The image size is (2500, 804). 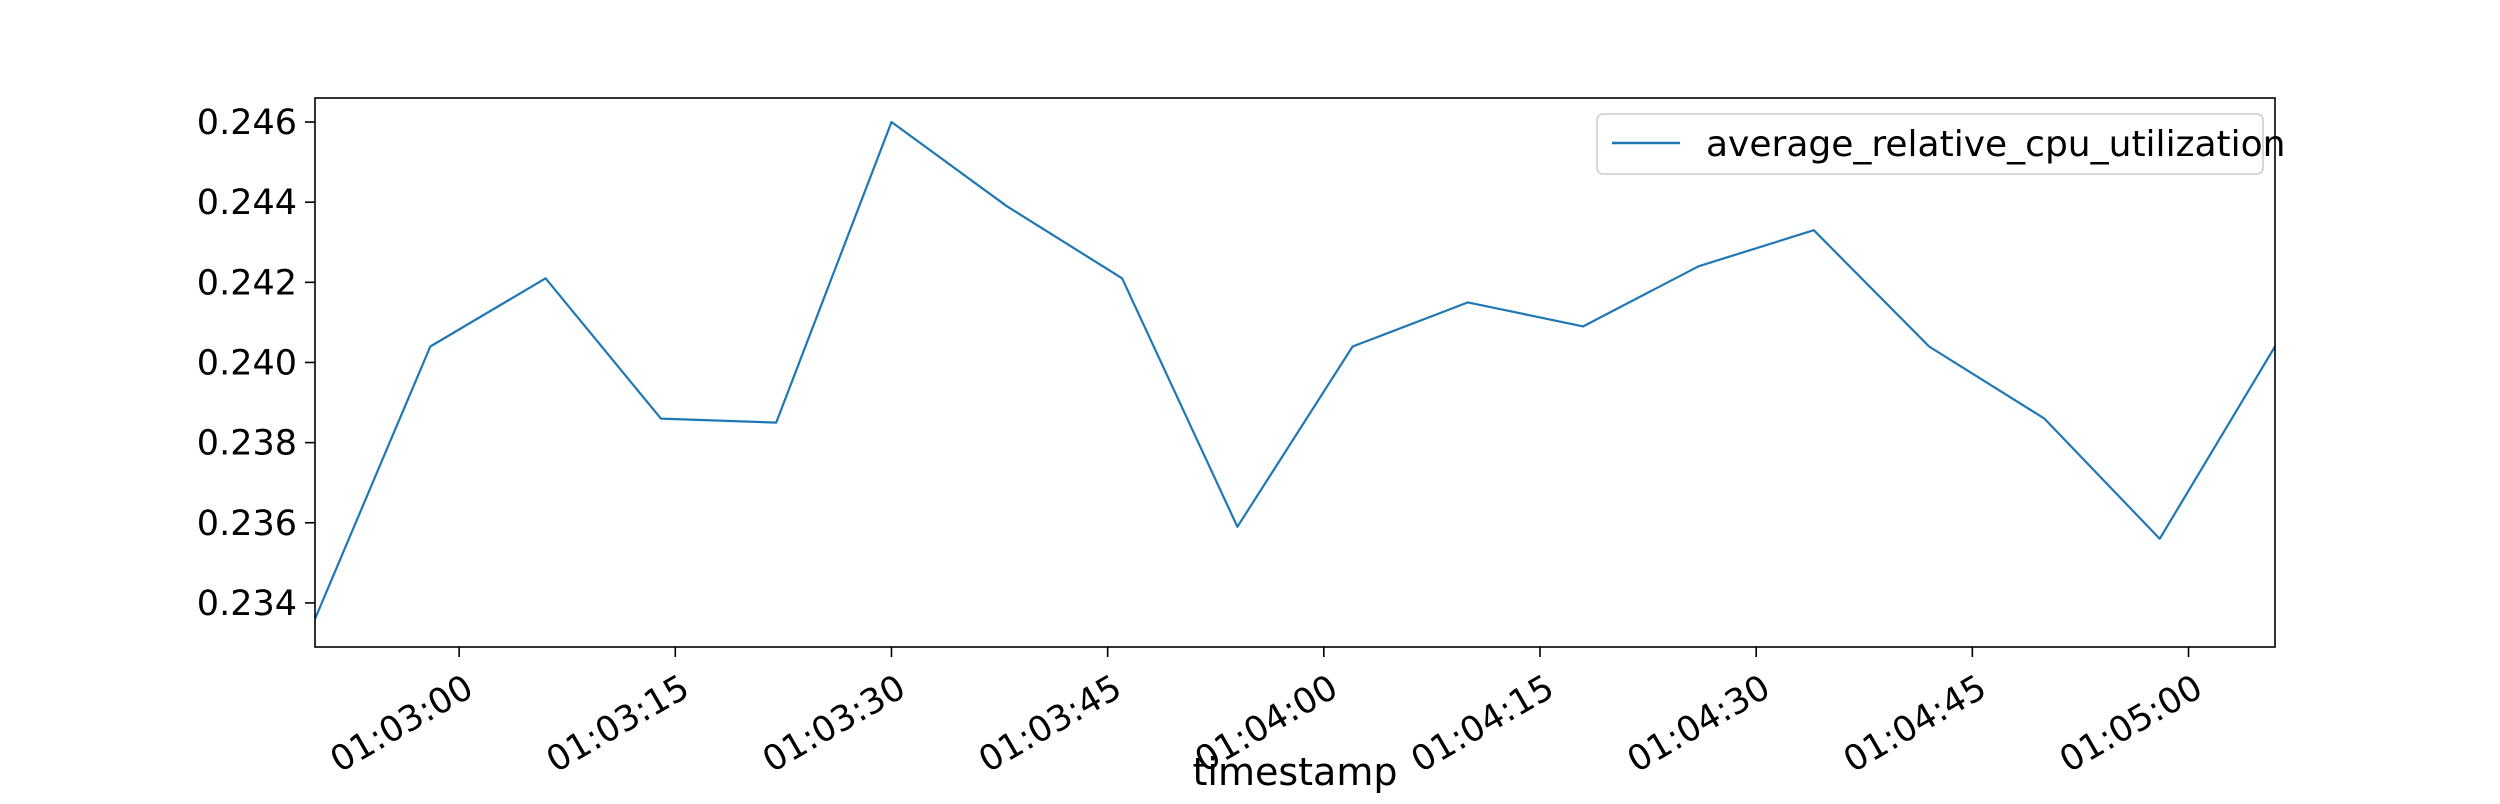 I want to click on y-axis: 0.234 0.236 0.238 0.240 0.242 0.244 0.246, so click(x=256, y=363).